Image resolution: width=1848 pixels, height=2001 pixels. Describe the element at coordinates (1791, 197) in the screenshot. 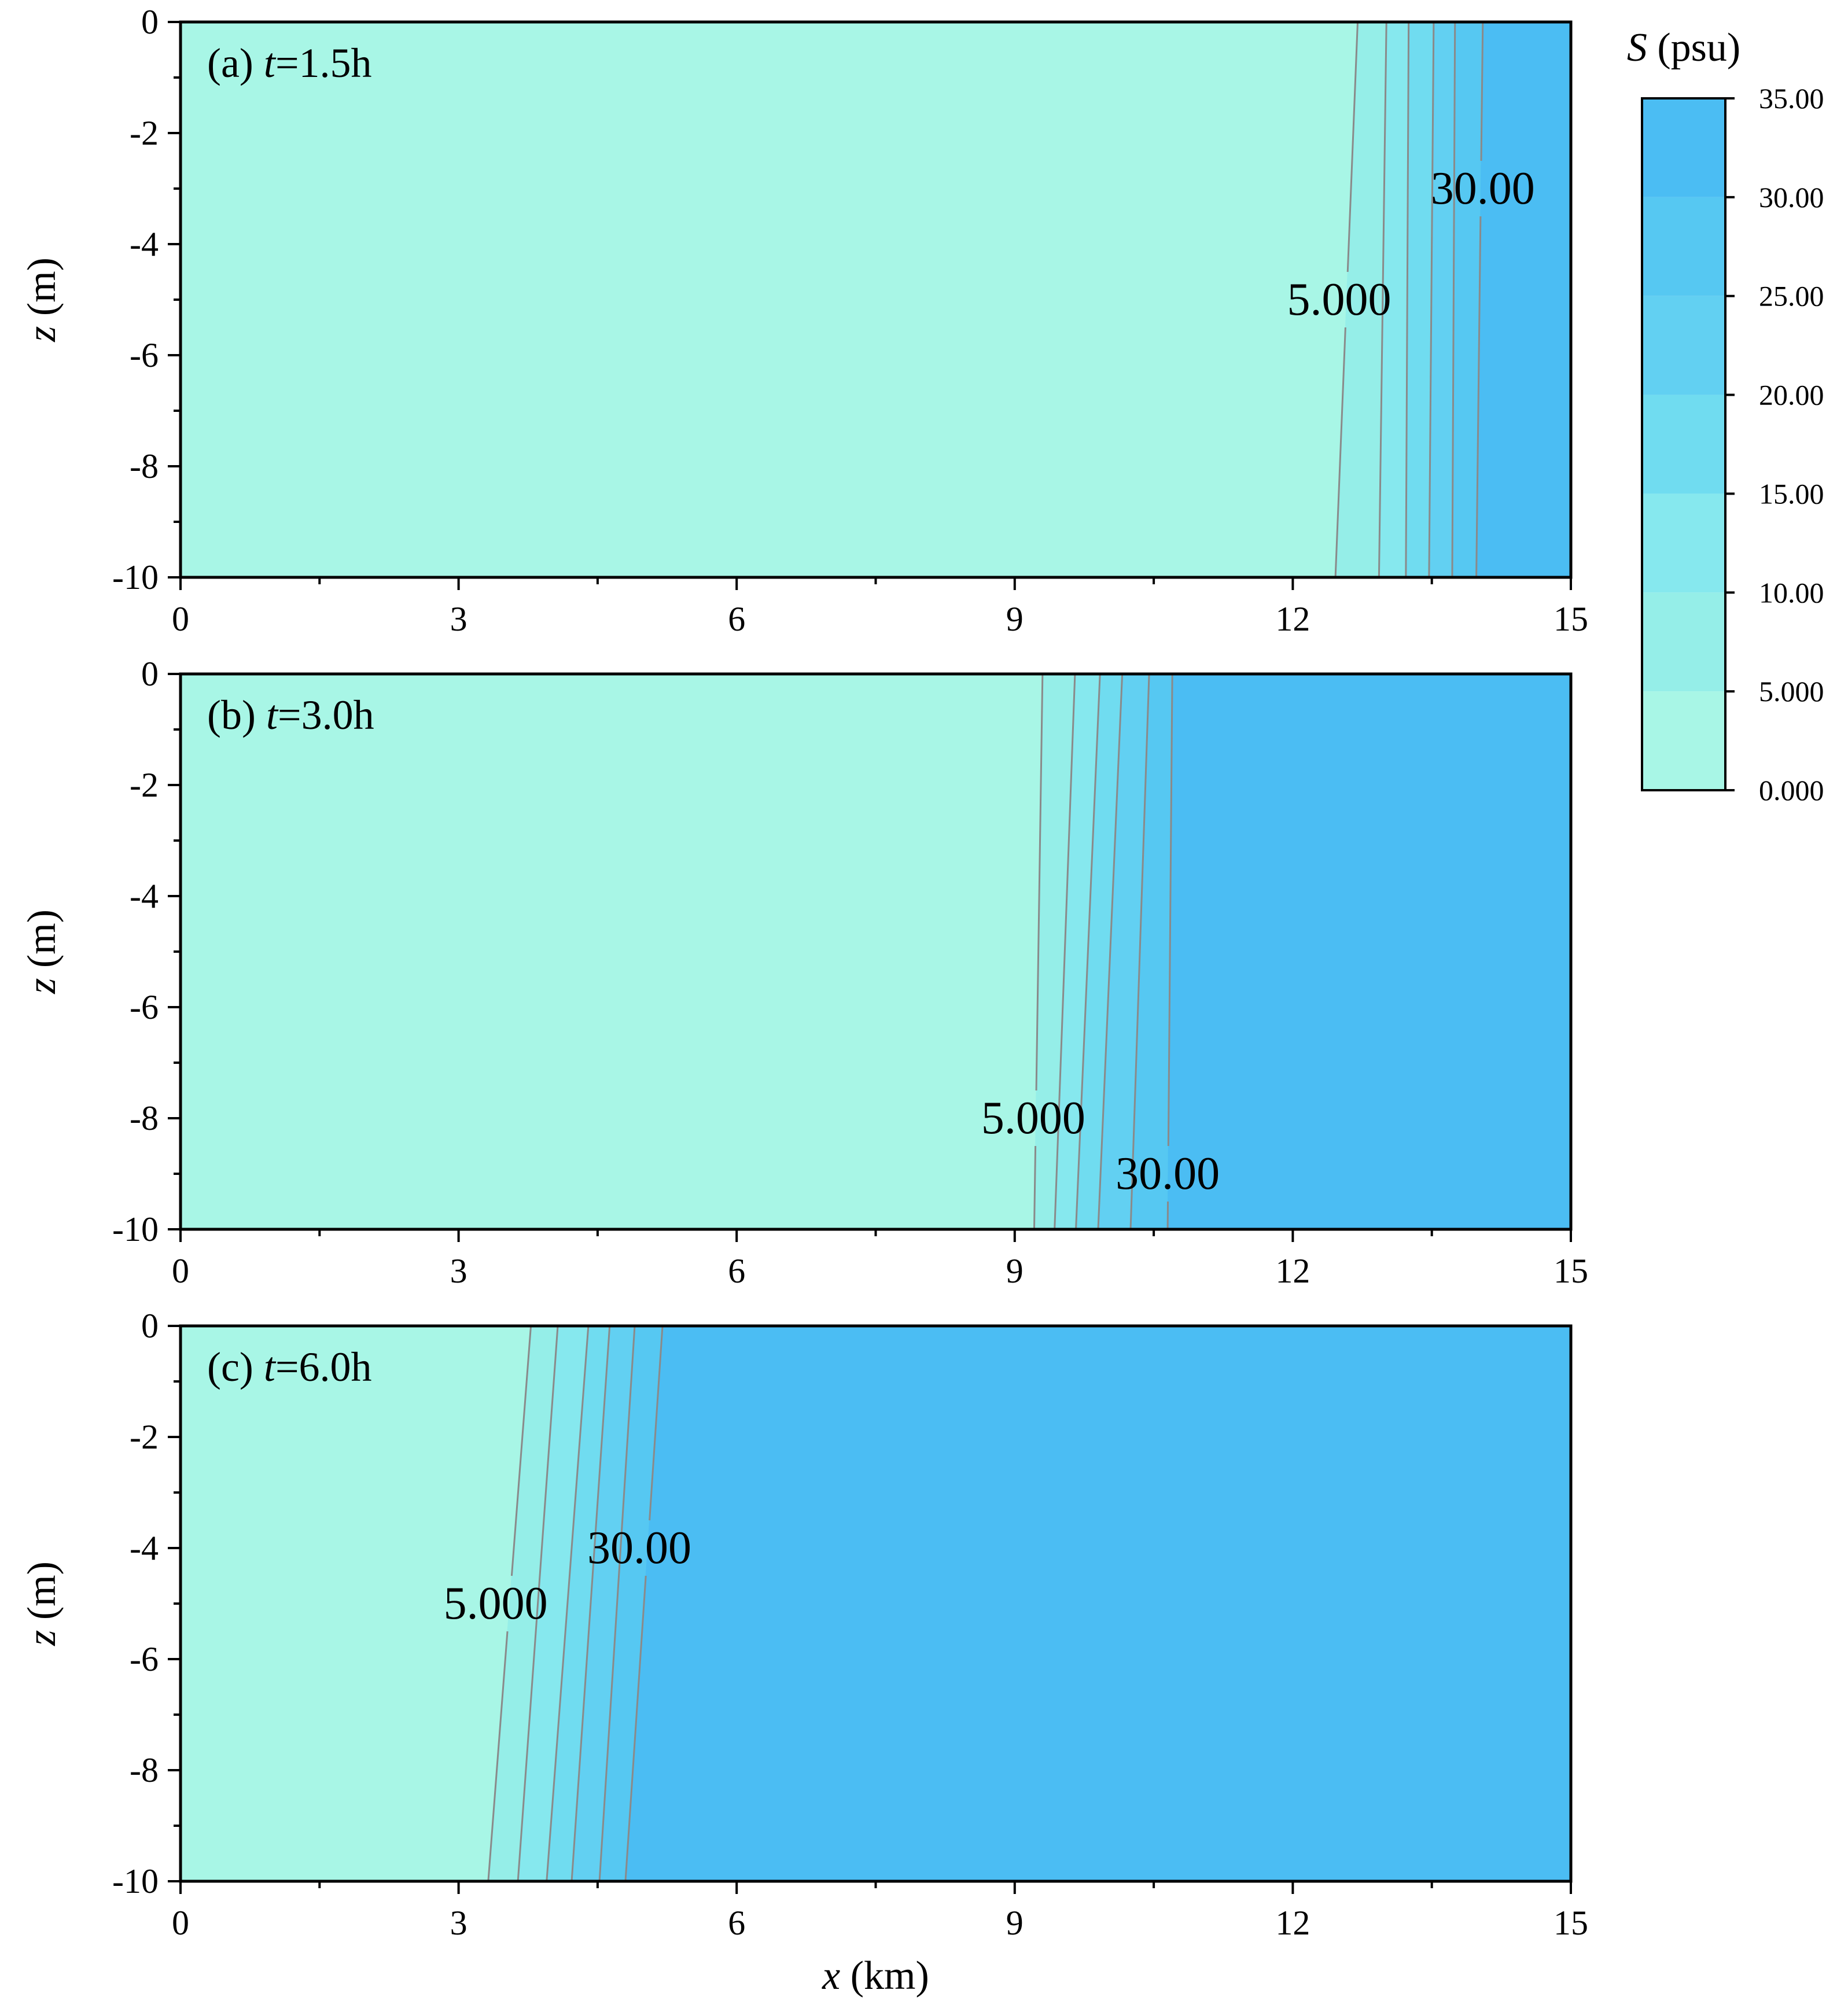

I see `colorbar-tick-label: 30.00` at that location.